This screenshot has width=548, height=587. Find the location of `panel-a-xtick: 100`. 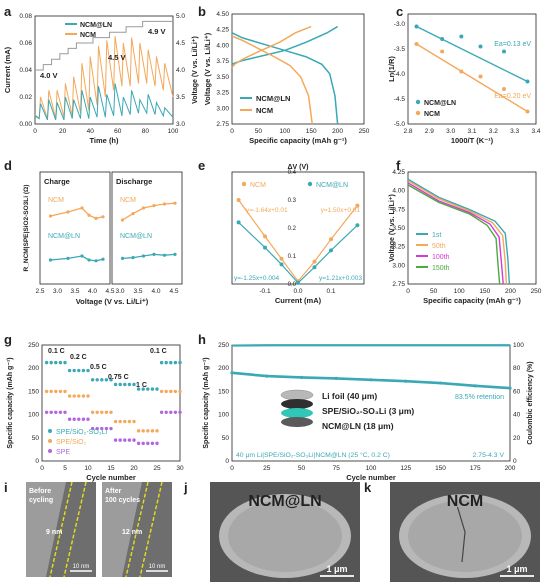

panel-a-xtick: 100 is located at coordinates (173, 131).